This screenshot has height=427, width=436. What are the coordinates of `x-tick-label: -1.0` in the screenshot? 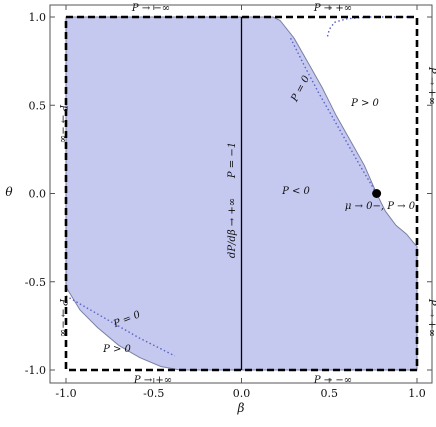 It's located at (65, 393).